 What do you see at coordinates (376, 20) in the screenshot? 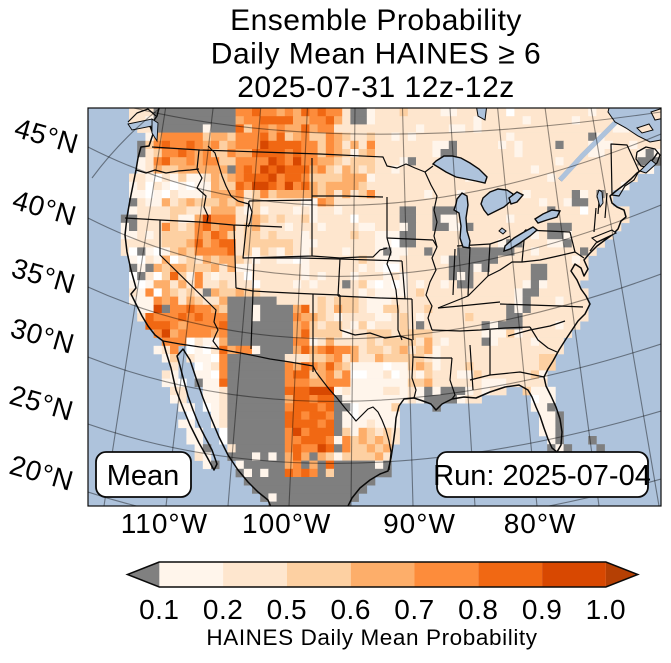
I see `svg-text: Ensemble Probability` at bounding box center [376, 20].